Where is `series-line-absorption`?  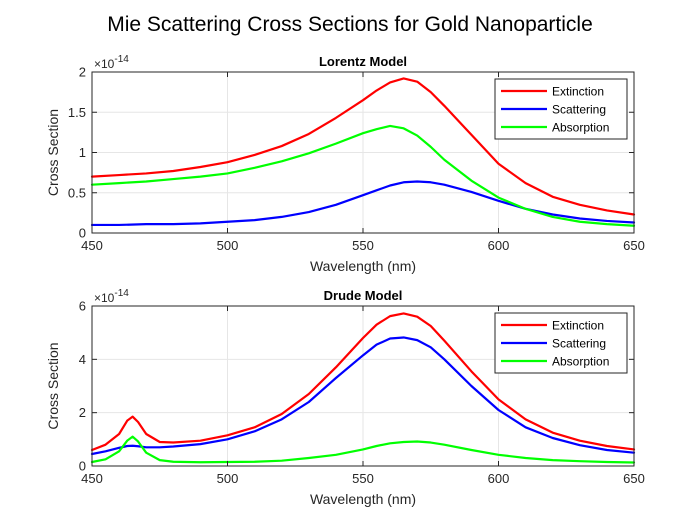 series-line-absorption is located at coordinates (363, 449).